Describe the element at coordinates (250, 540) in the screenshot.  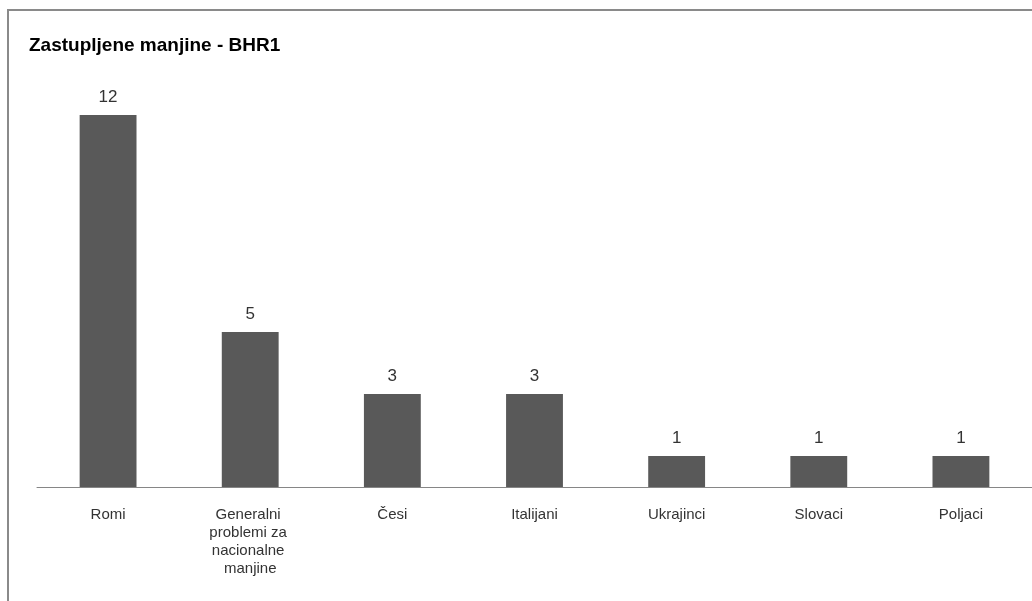
I see `x-tick-label: Generalni problemi za nacionalne manjine` at that location.